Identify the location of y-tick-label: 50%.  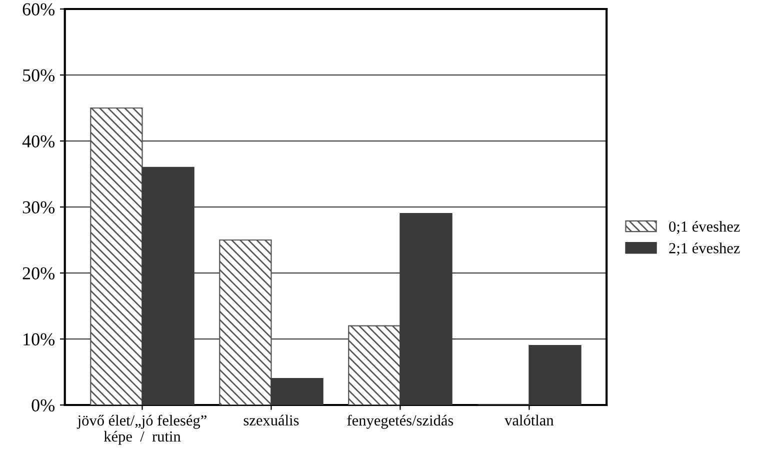
(39, 75).